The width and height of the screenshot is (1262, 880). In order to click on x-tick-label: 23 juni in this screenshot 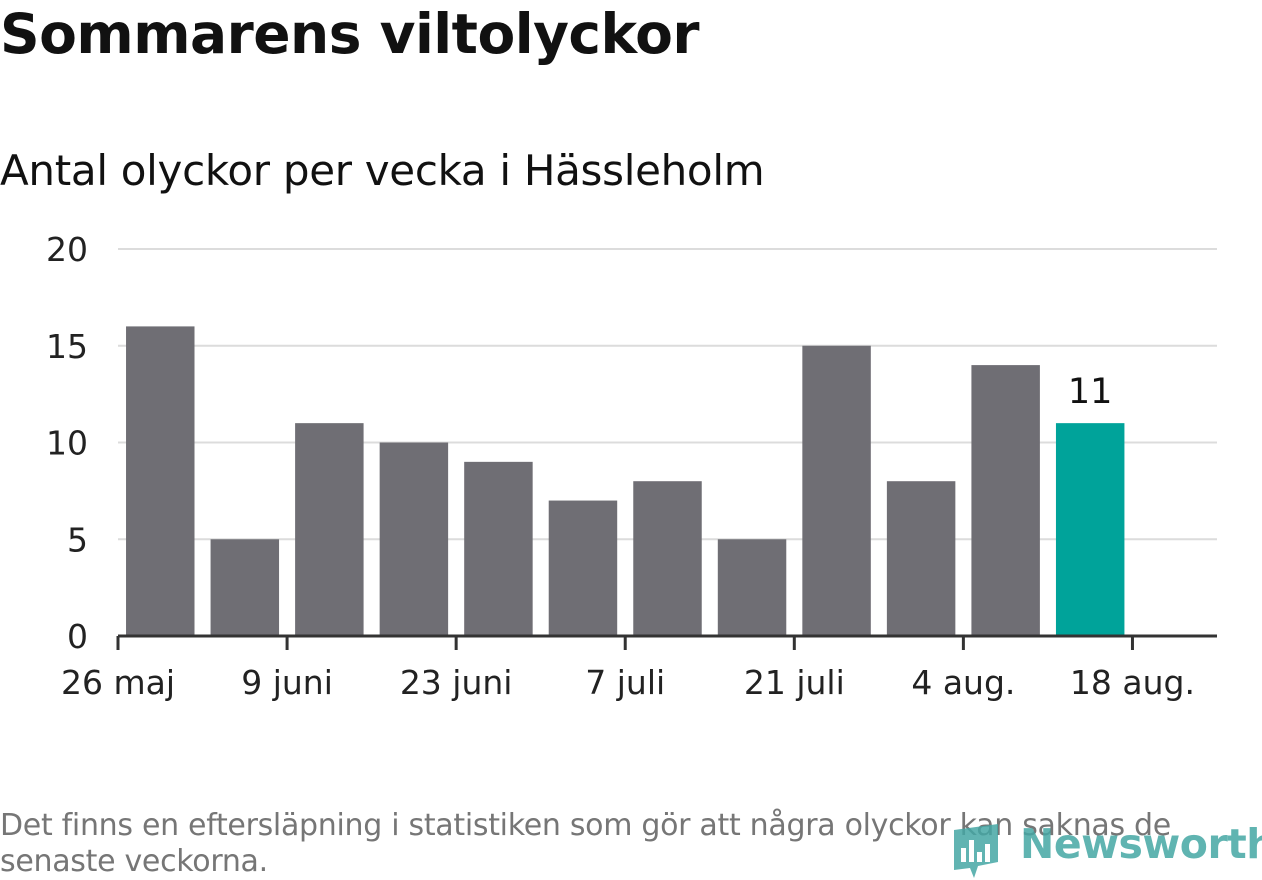, I will do `click(456, 682)`.